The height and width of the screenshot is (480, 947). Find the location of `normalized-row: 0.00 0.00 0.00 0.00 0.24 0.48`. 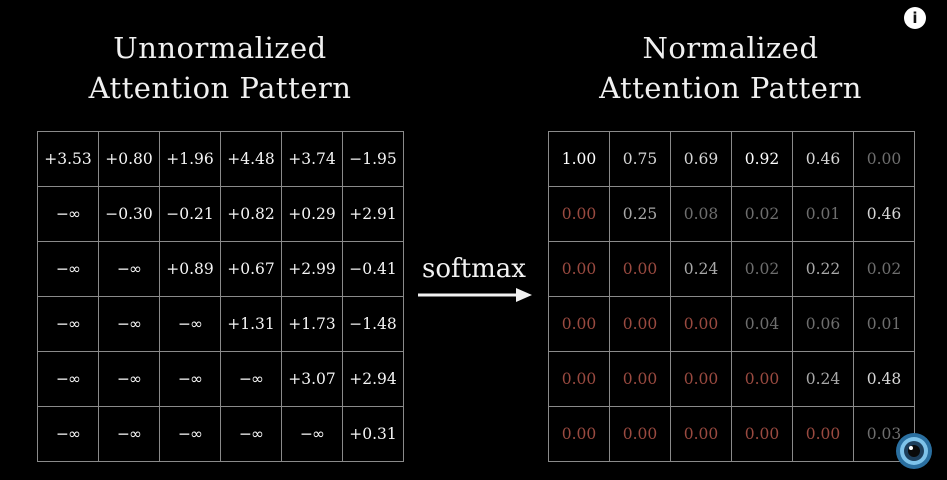

normalized-row: 0.00 0.00 0.00 0.00 0.24 0.48 is located at coordinates (731, 379).